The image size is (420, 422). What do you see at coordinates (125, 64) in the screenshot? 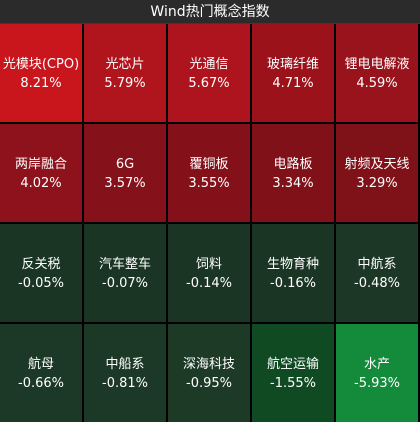
I see `concept-name: 光芯片` at bounding box center [125, 64].